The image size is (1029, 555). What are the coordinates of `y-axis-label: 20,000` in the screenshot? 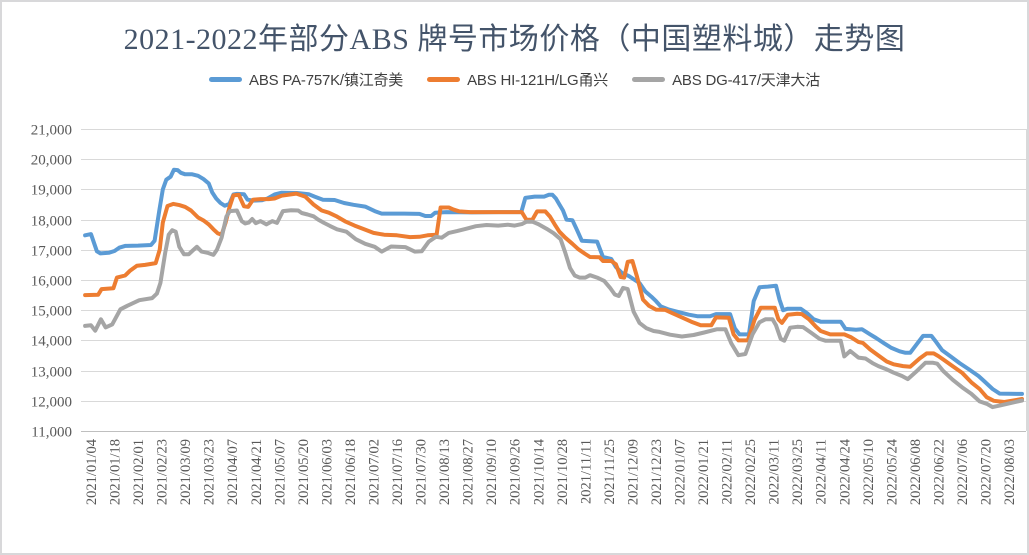 It's located at (51, 161).